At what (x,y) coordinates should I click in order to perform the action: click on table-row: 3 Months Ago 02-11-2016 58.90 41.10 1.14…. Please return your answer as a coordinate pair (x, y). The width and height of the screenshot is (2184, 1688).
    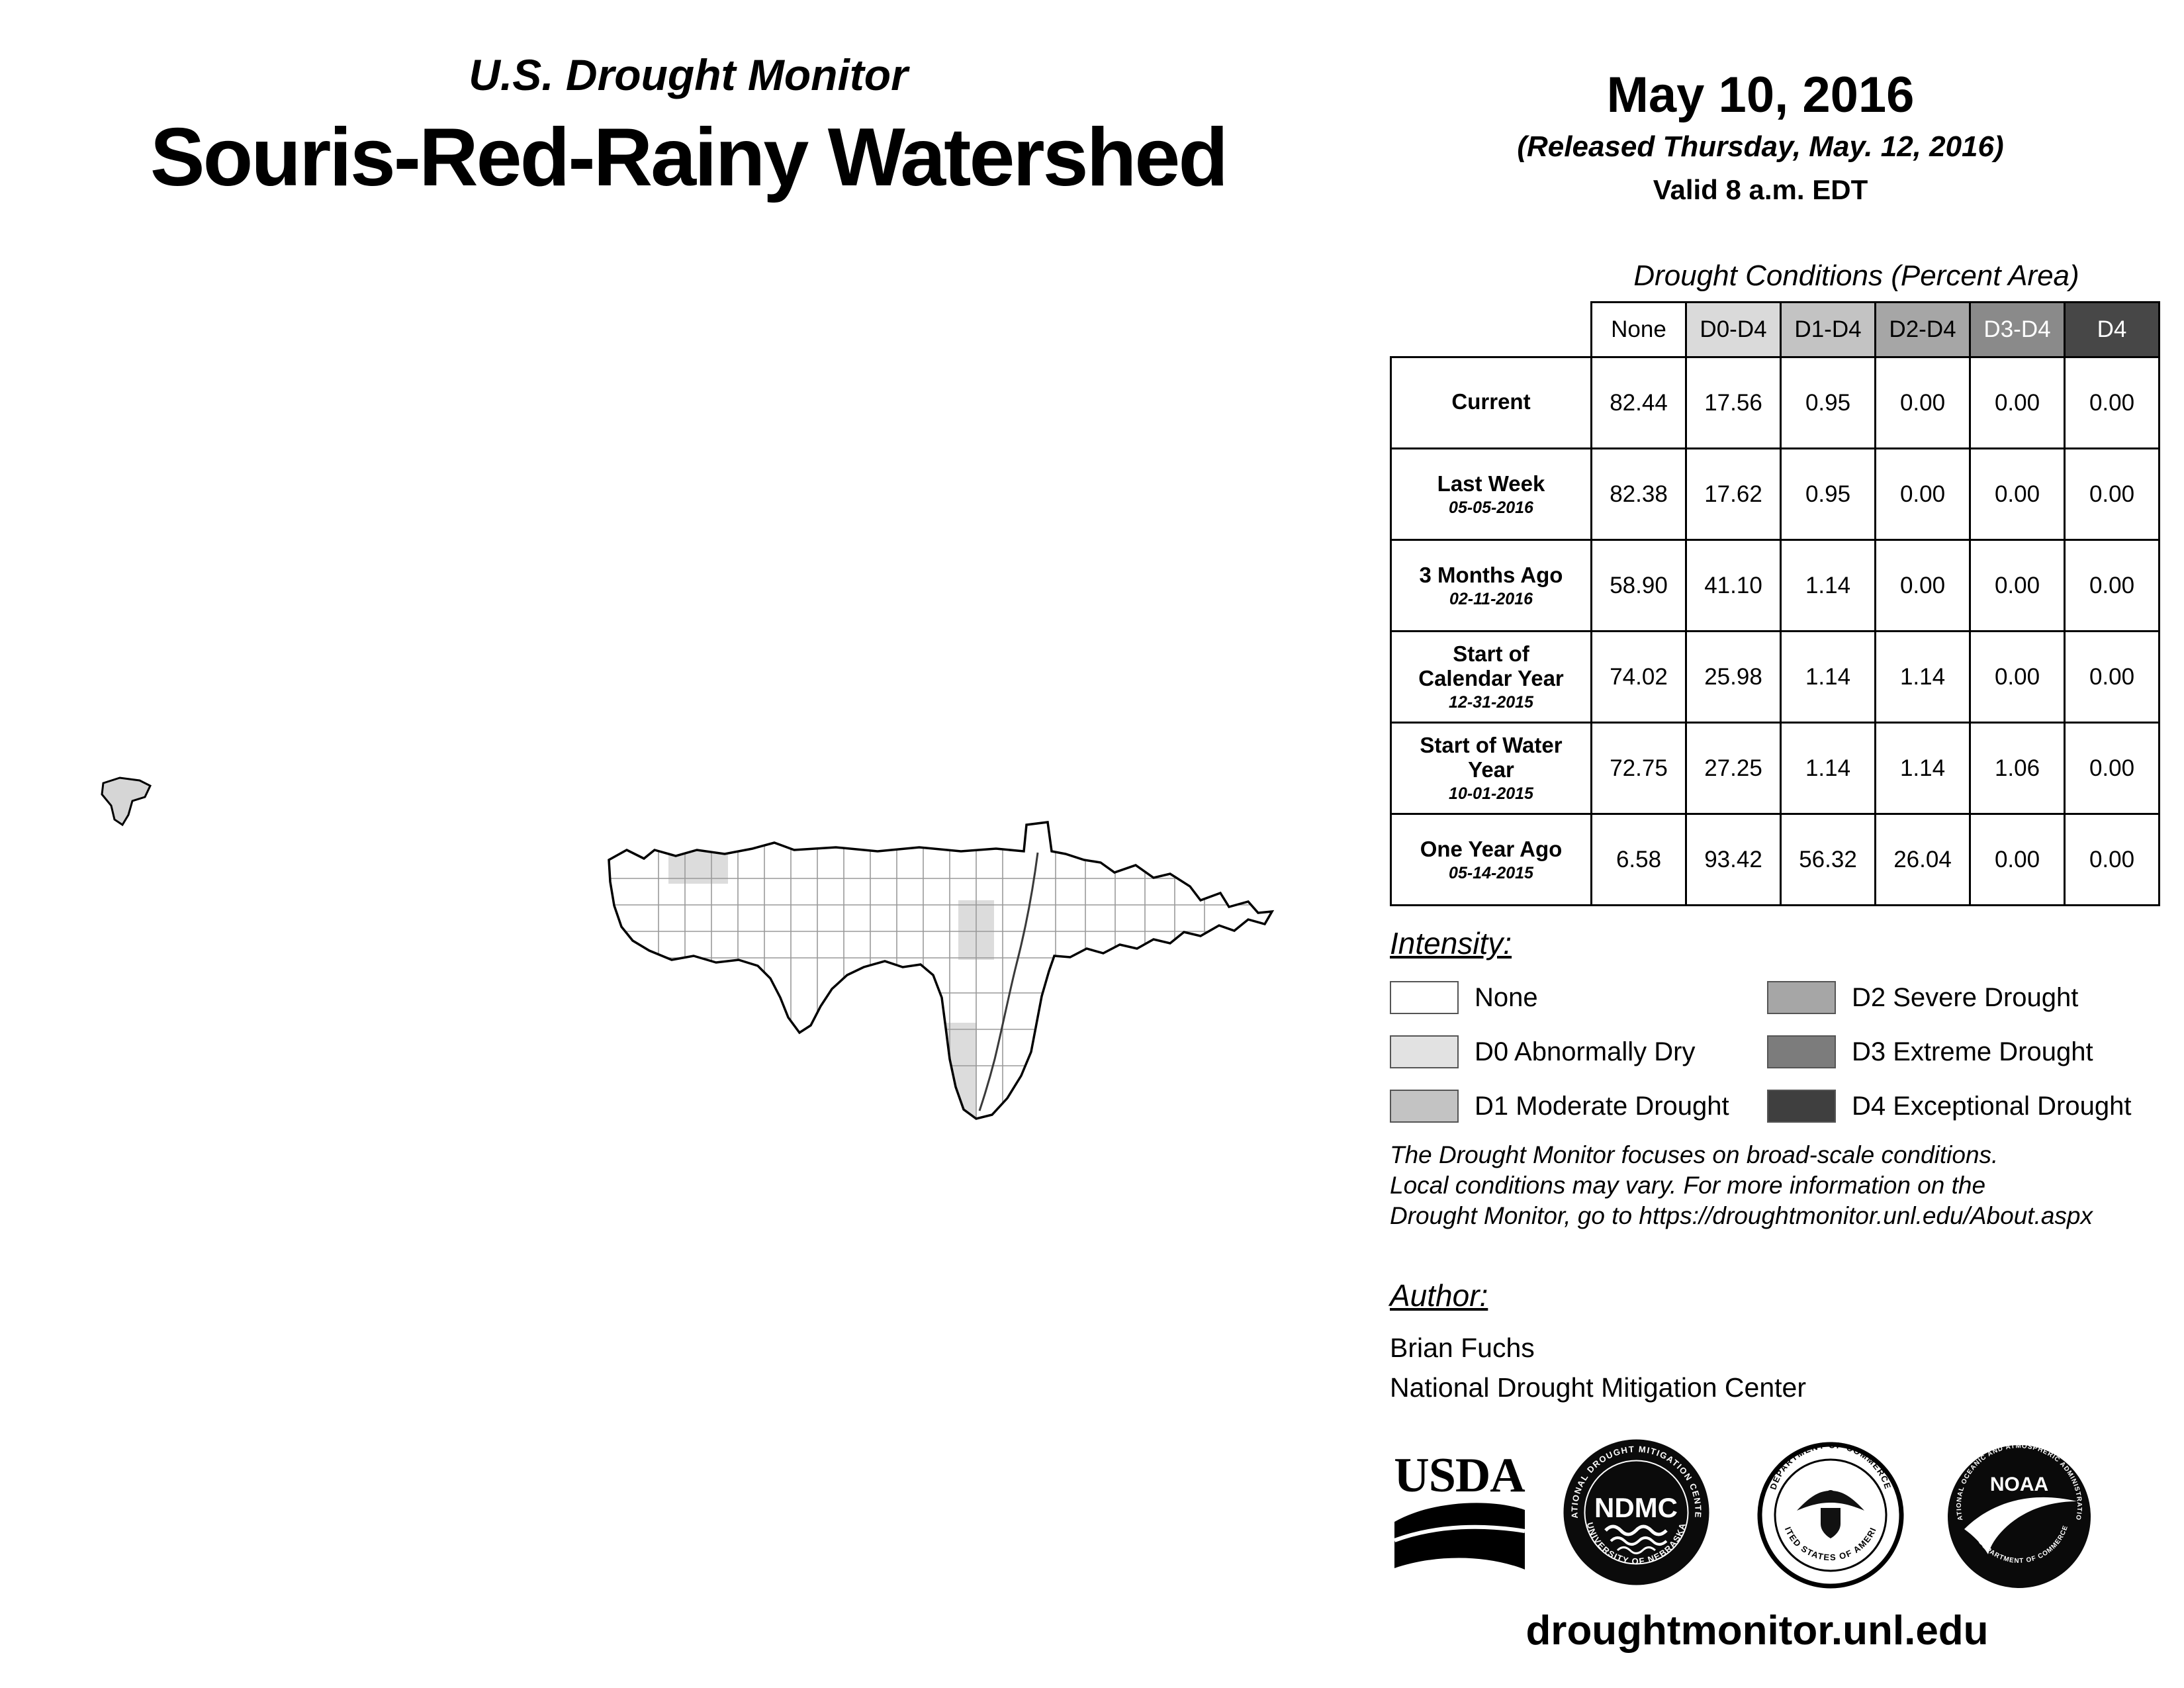
    Looking at the image, I should click on (1775, 585).